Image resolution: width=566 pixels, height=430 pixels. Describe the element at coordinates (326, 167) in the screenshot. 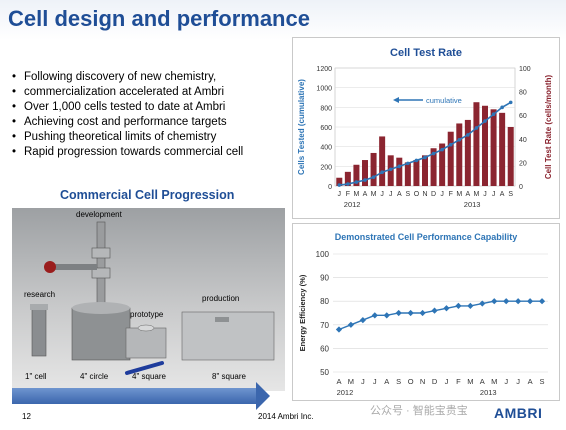

I see `y-tick-label: 200` at that location.